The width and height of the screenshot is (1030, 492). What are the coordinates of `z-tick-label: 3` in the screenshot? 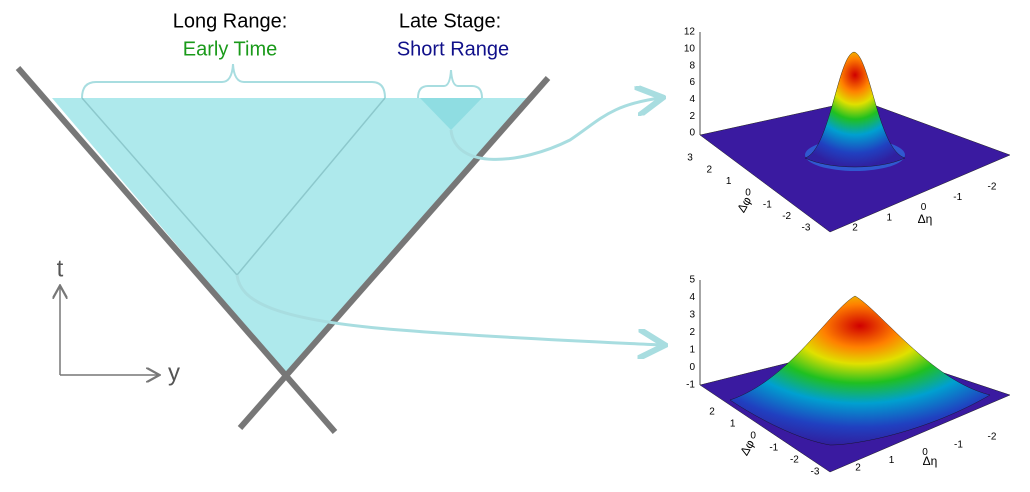 It's located at (692, 315).